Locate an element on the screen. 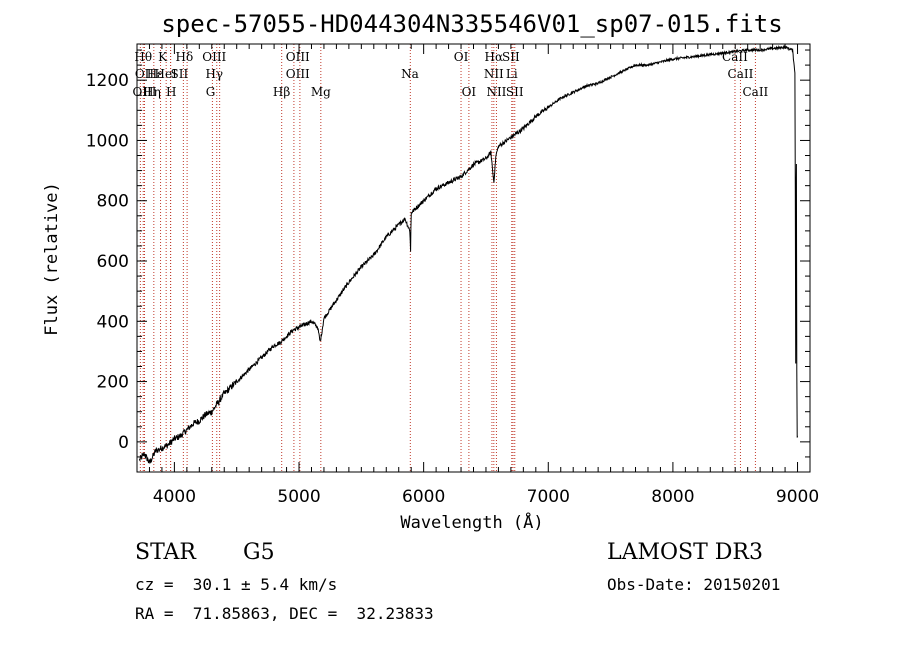  line-label-3: Hη is located at coordinates (152, 92).